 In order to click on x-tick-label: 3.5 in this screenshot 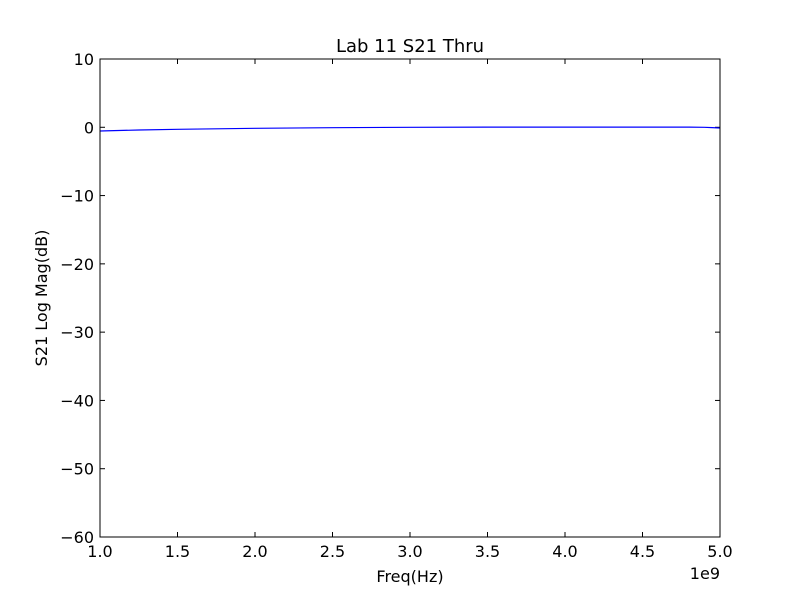, I will do `click(487, 551)`.